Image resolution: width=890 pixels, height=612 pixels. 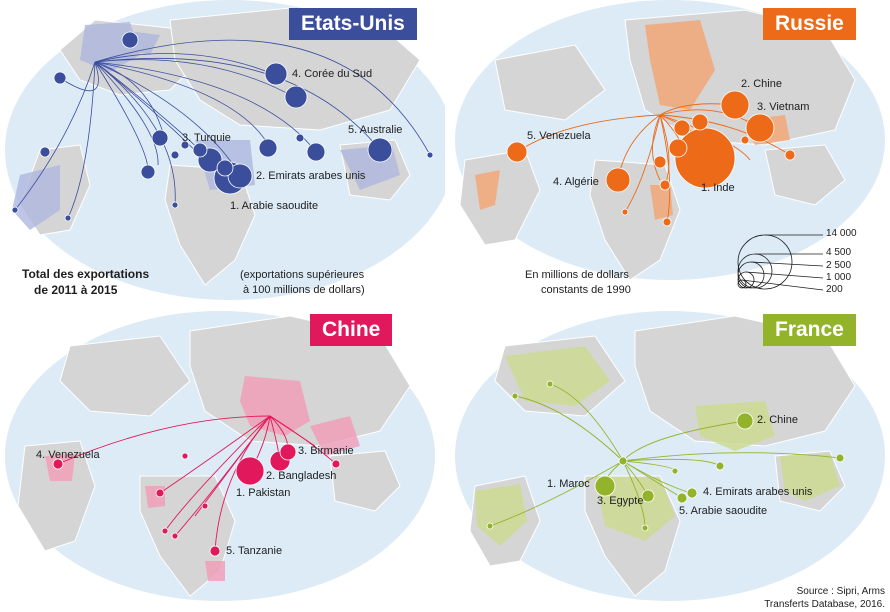 I want to click on china-shaded-countries, so click(x=202, y=478).